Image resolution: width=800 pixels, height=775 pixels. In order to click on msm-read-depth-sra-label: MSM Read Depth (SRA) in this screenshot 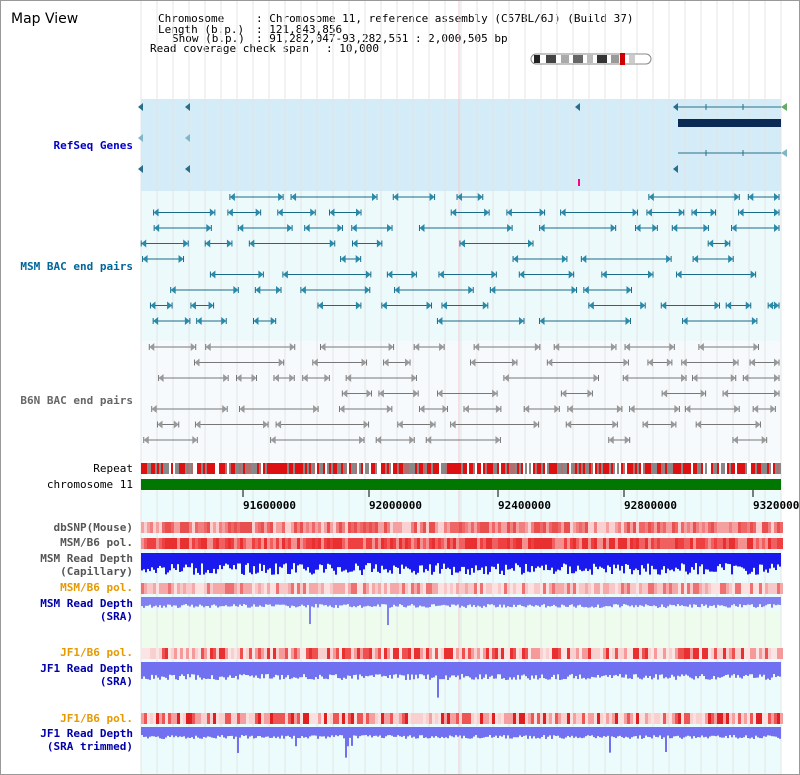, I will do `click(86, 610)`.